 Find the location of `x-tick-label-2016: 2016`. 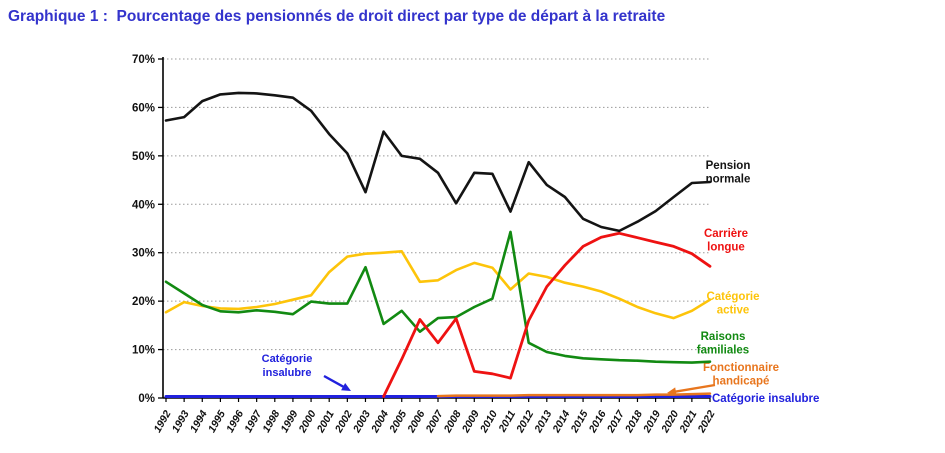

x-tick-label-2016: 2016 is located at coordinates (597, 421).